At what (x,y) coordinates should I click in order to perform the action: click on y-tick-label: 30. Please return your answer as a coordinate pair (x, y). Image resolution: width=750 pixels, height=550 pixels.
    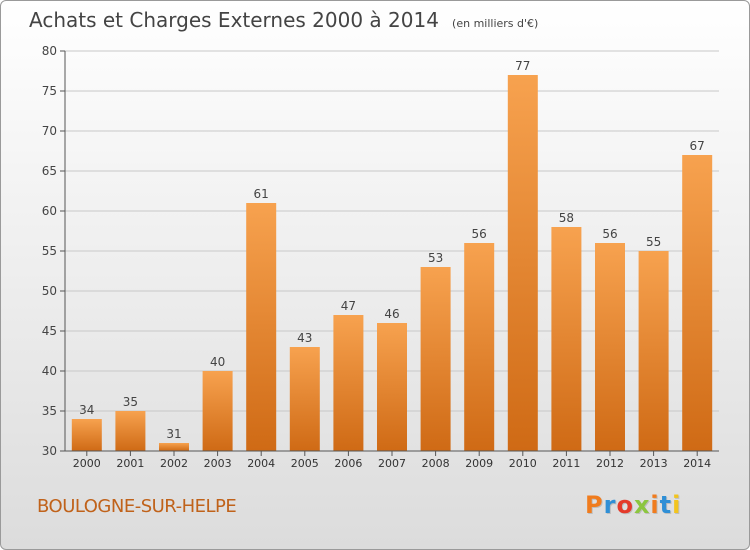
    Looking at the image, I should click on (49, 451).